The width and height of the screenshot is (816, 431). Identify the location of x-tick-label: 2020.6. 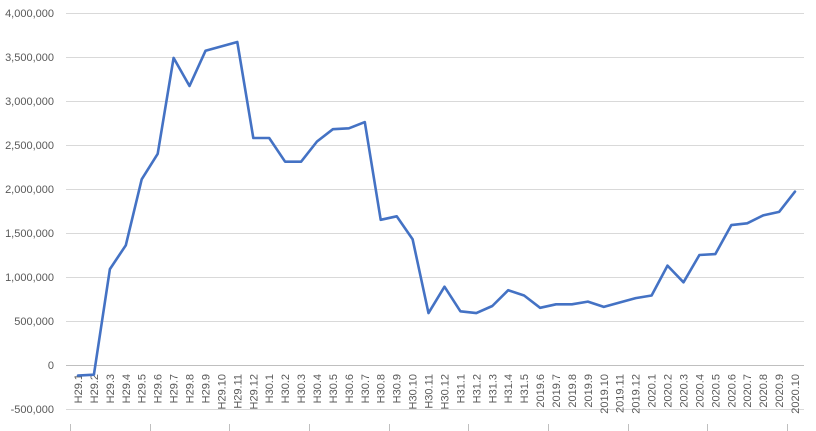
(732, 391).